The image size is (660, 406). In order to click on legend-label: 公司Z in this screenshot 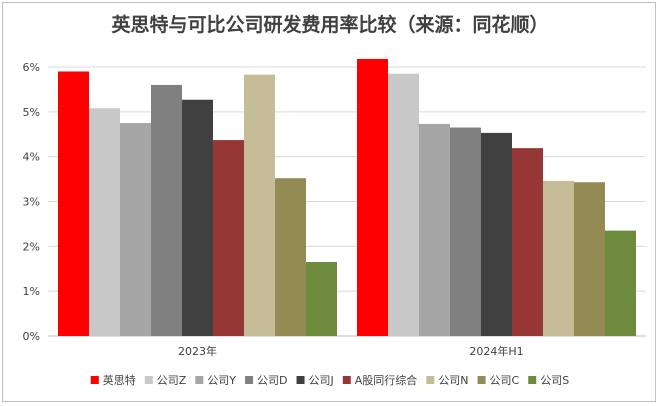, I will do `click(172, 380)`.